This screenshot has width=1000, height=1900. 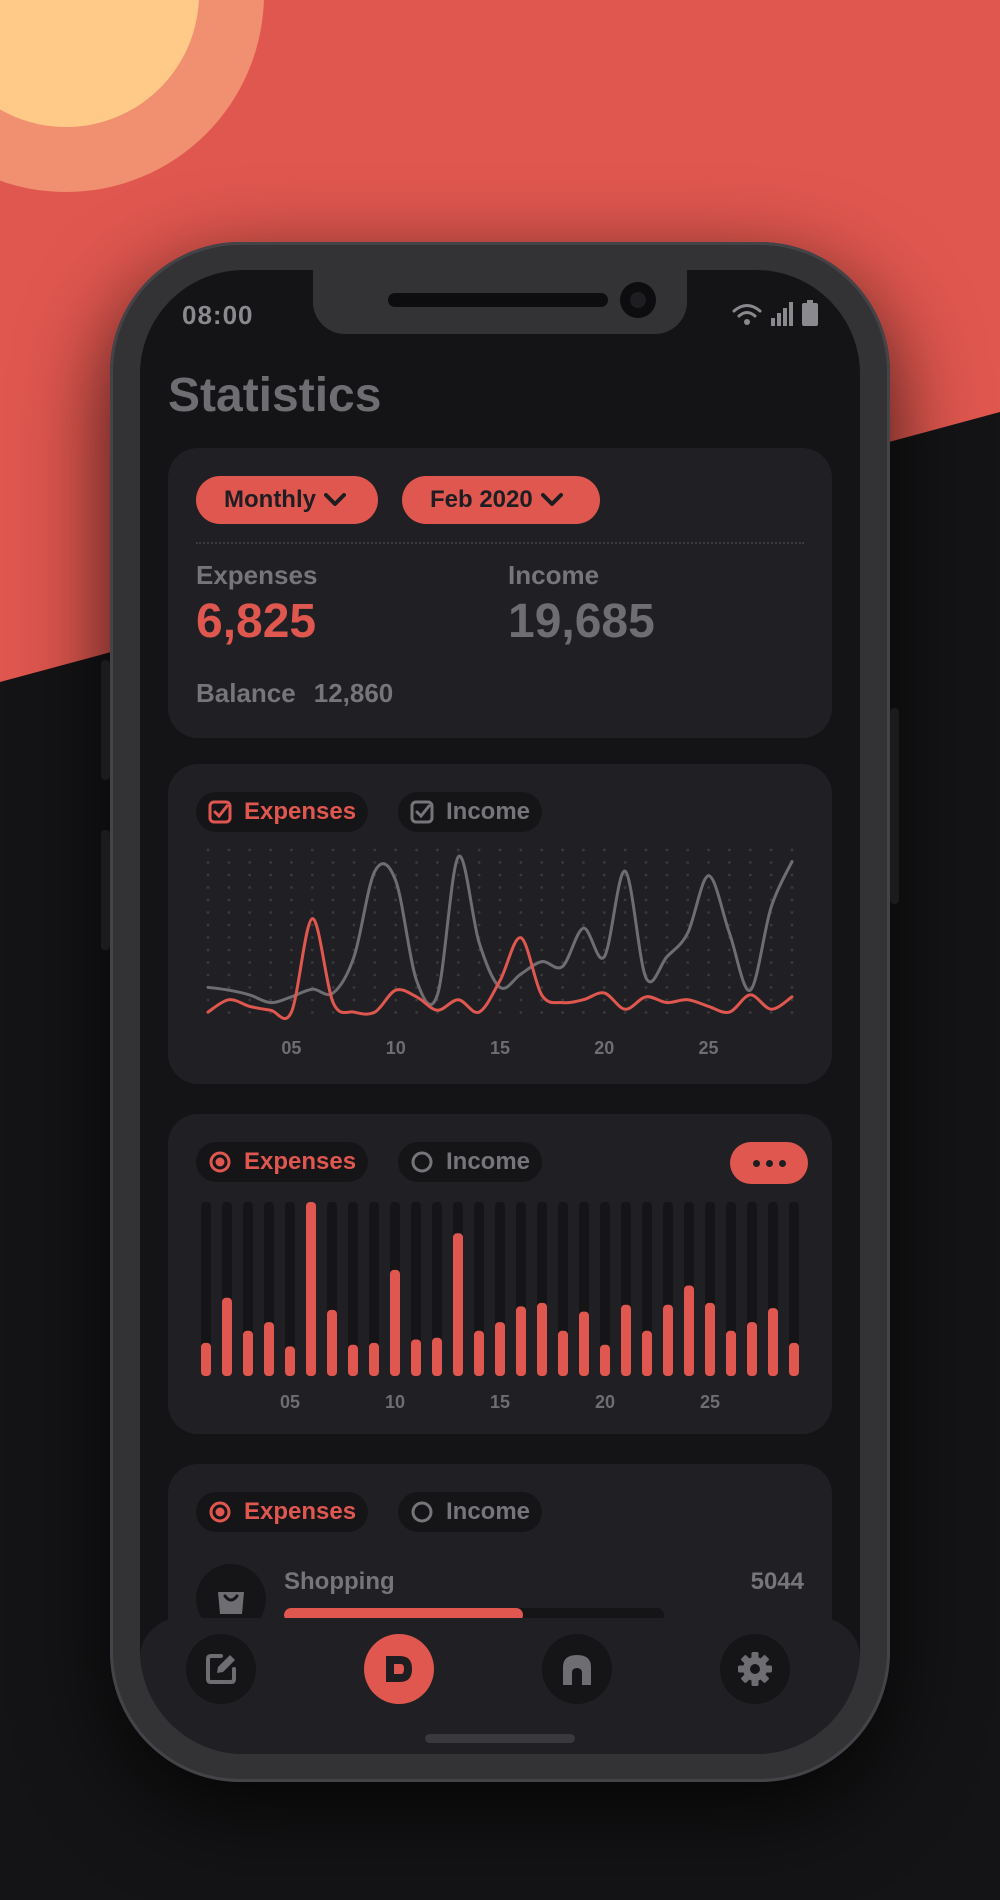 What do you see at coordinates (710, 1402) in the screenshot?
I see `x-tick-label: 25` at bounding box center [710, 1402].